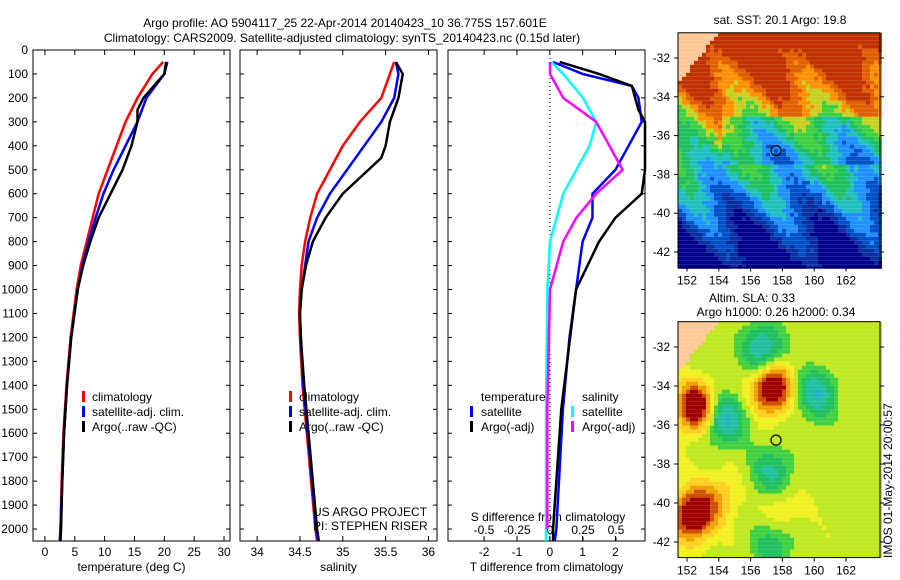  Describe the element at coordinates (719, 281) in the screenshot. I see `lon-tick-label: 154` at that location.